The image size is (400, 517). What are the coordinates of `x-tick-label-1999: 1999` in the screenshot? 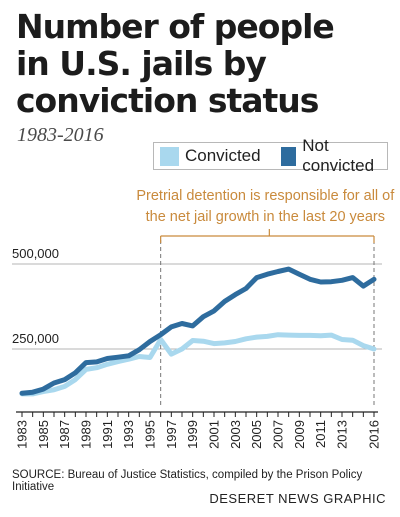 It's located at (192, 434).